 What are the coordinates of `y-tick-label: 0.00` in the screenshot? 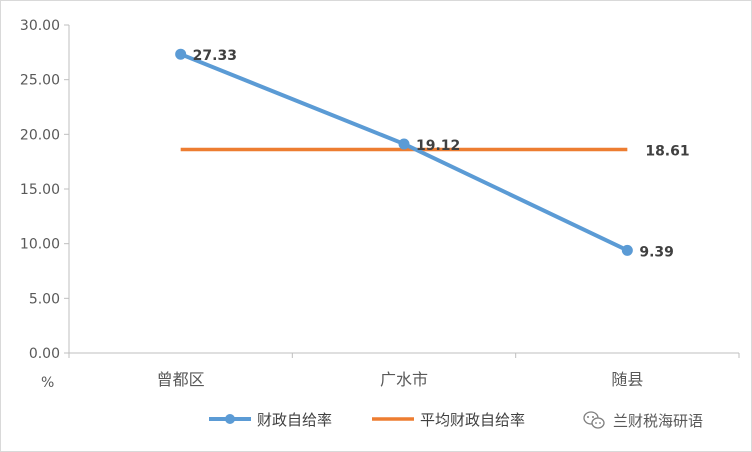 It's located at (44, 354).